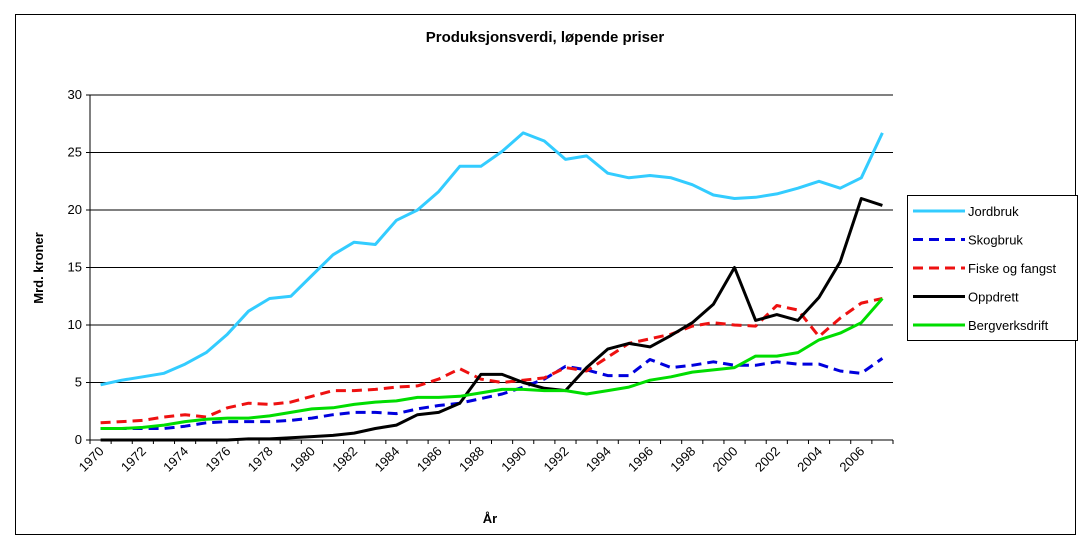 The width and height of the screenshot is (1091, 545). I want to click on y-tick-label: 30, so click(75, 94).